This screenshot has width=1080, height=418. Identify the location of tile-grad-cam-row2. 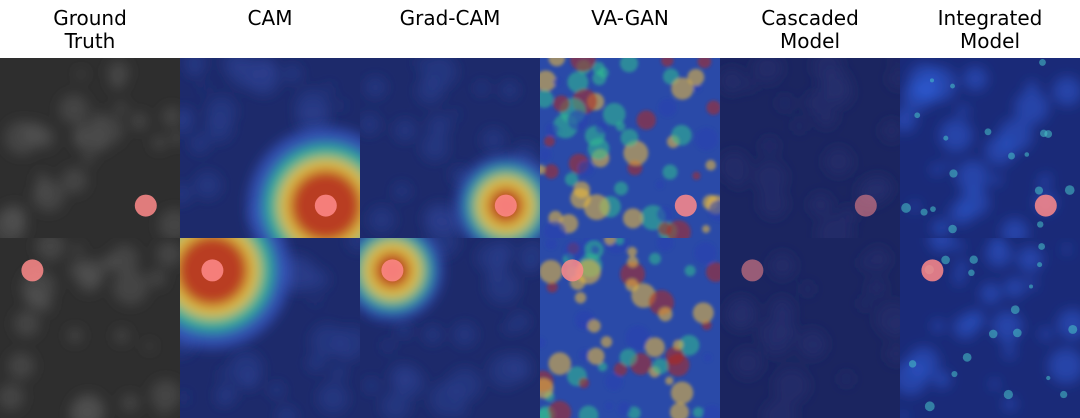
(450, 328).